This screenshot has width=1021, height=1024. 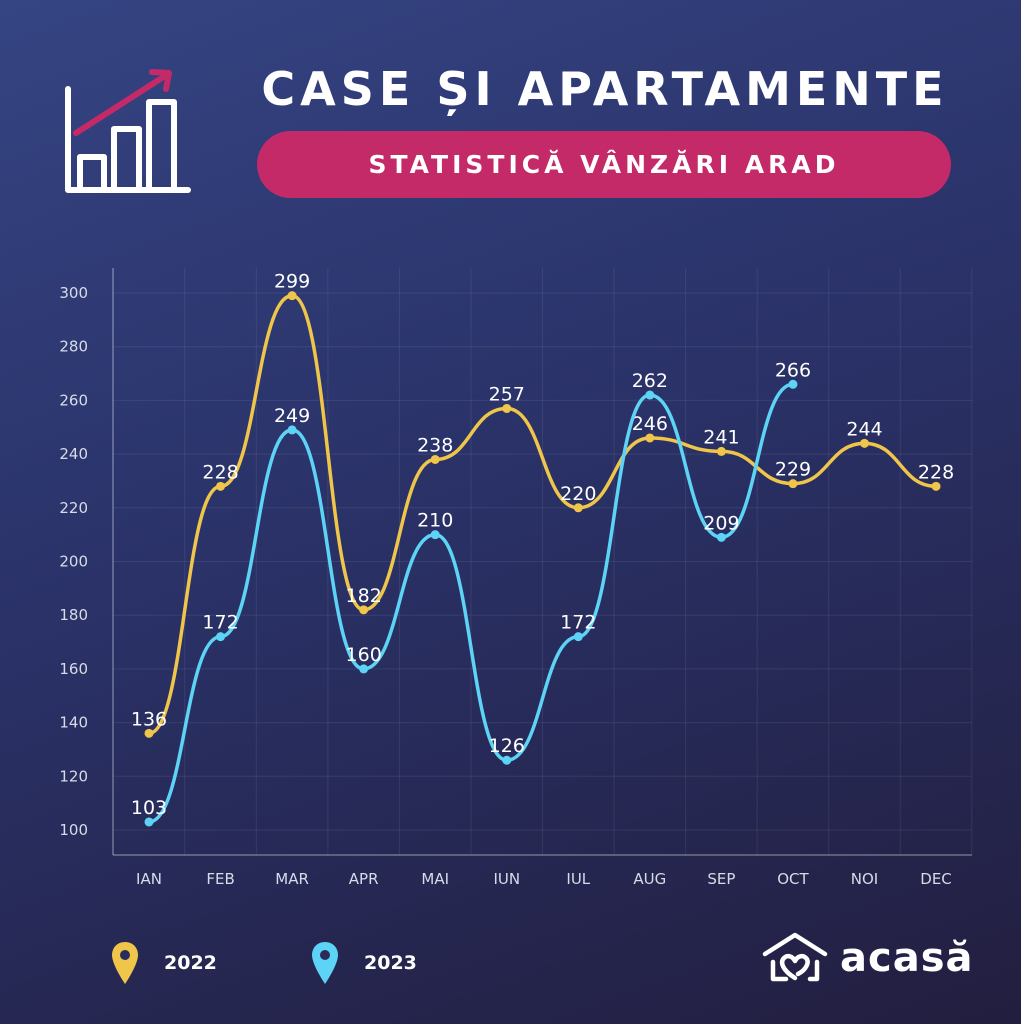 I want to click on data-label: 266, so click(x=793, y=370).